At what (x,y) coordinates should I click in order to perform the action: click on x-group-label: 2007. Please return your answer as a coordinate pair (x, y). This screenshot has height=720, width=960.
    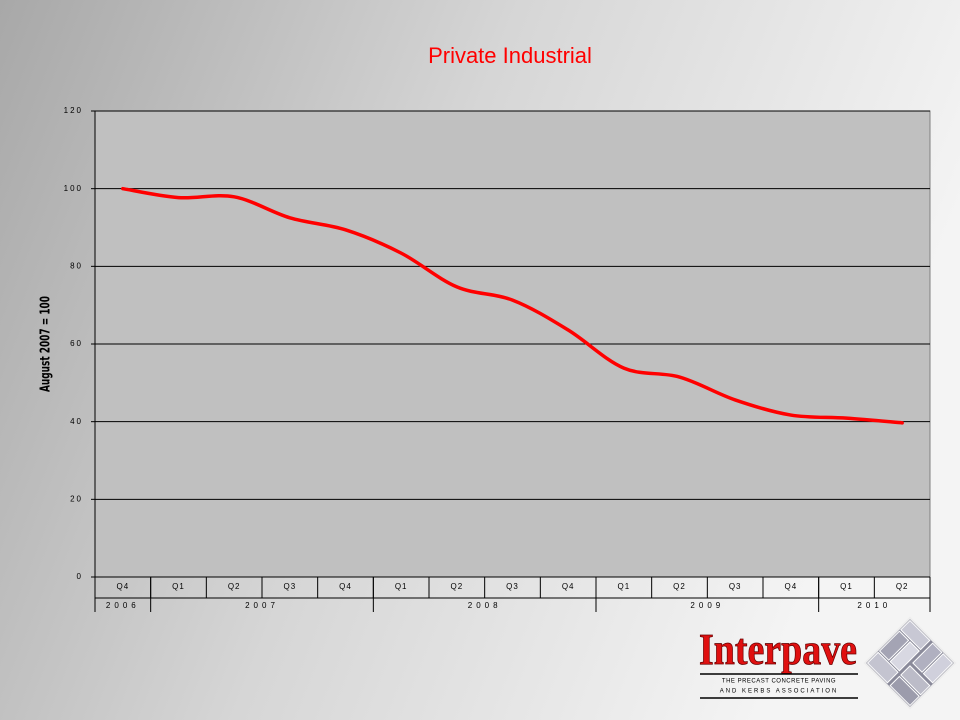
    Looking at the image, I should click on (262, 605).